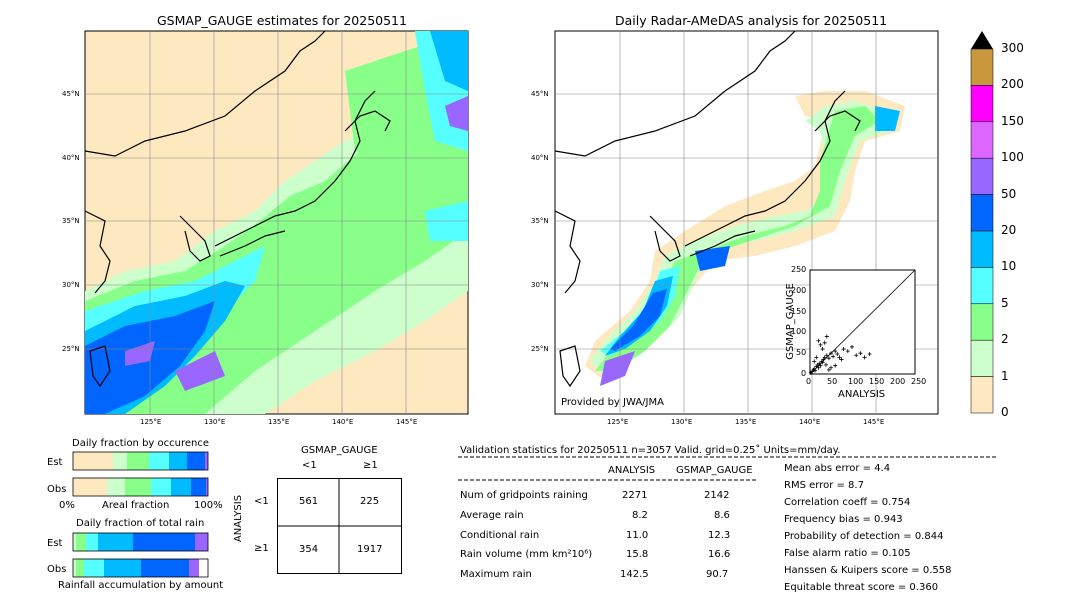 This screenshot has width=1080, height=612. Describe the element at coordinates (140, 555) in the screenshot. I see `total-rain-bars` at that location.